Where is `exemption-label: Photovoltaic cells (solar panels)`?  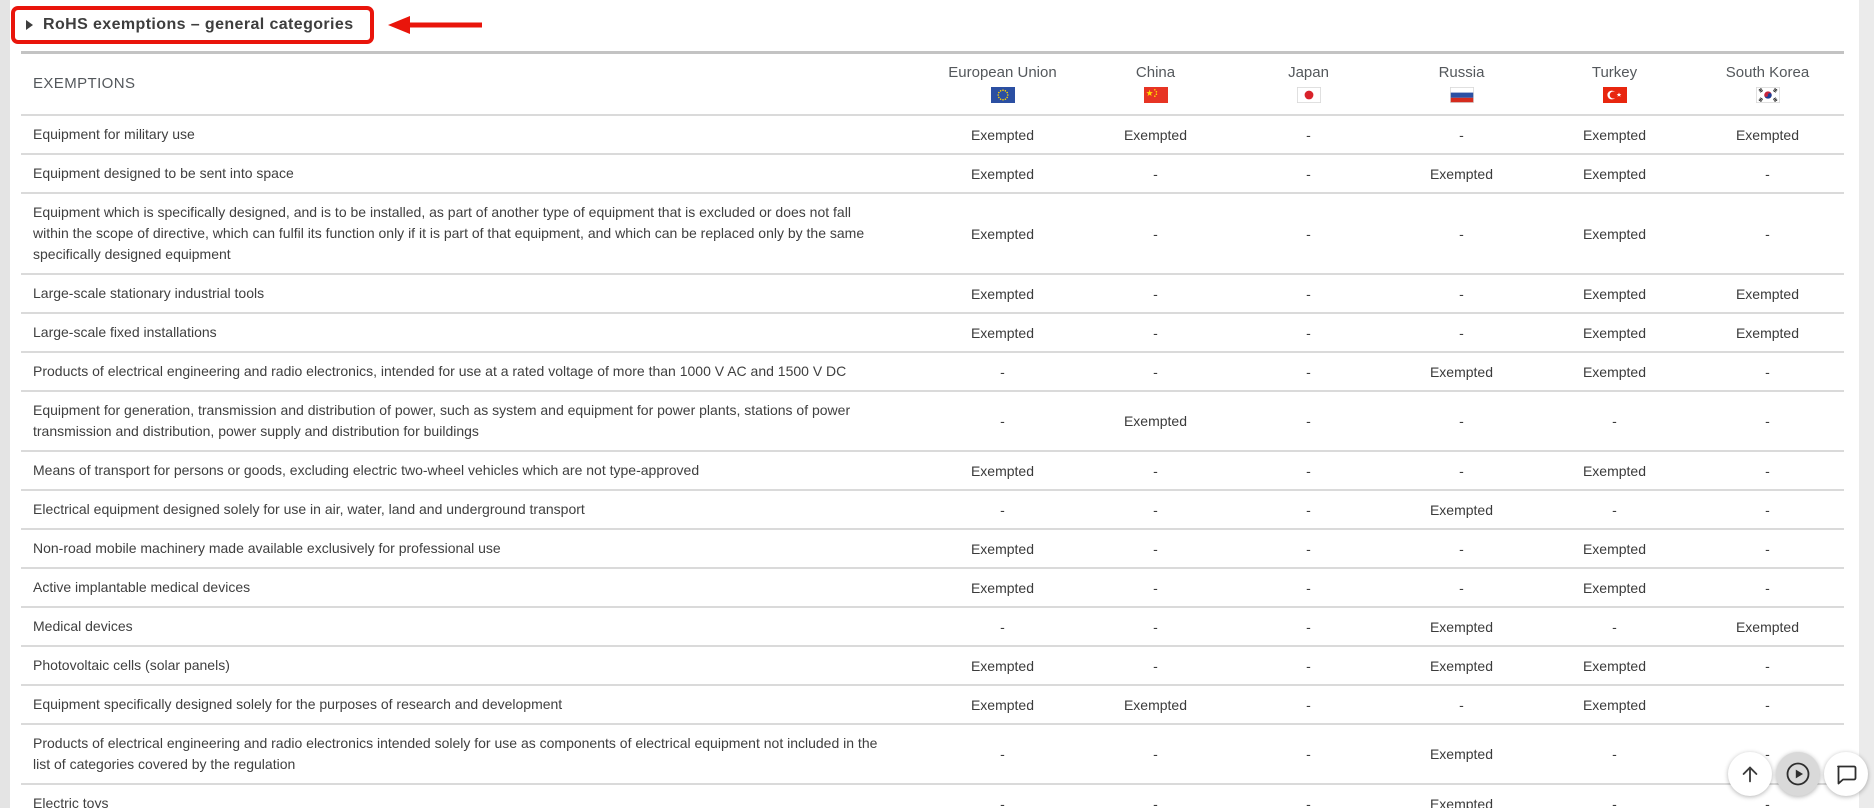
exemption-label: Photovoltaic cells (solar panels) is located at coordinates (473, 666).